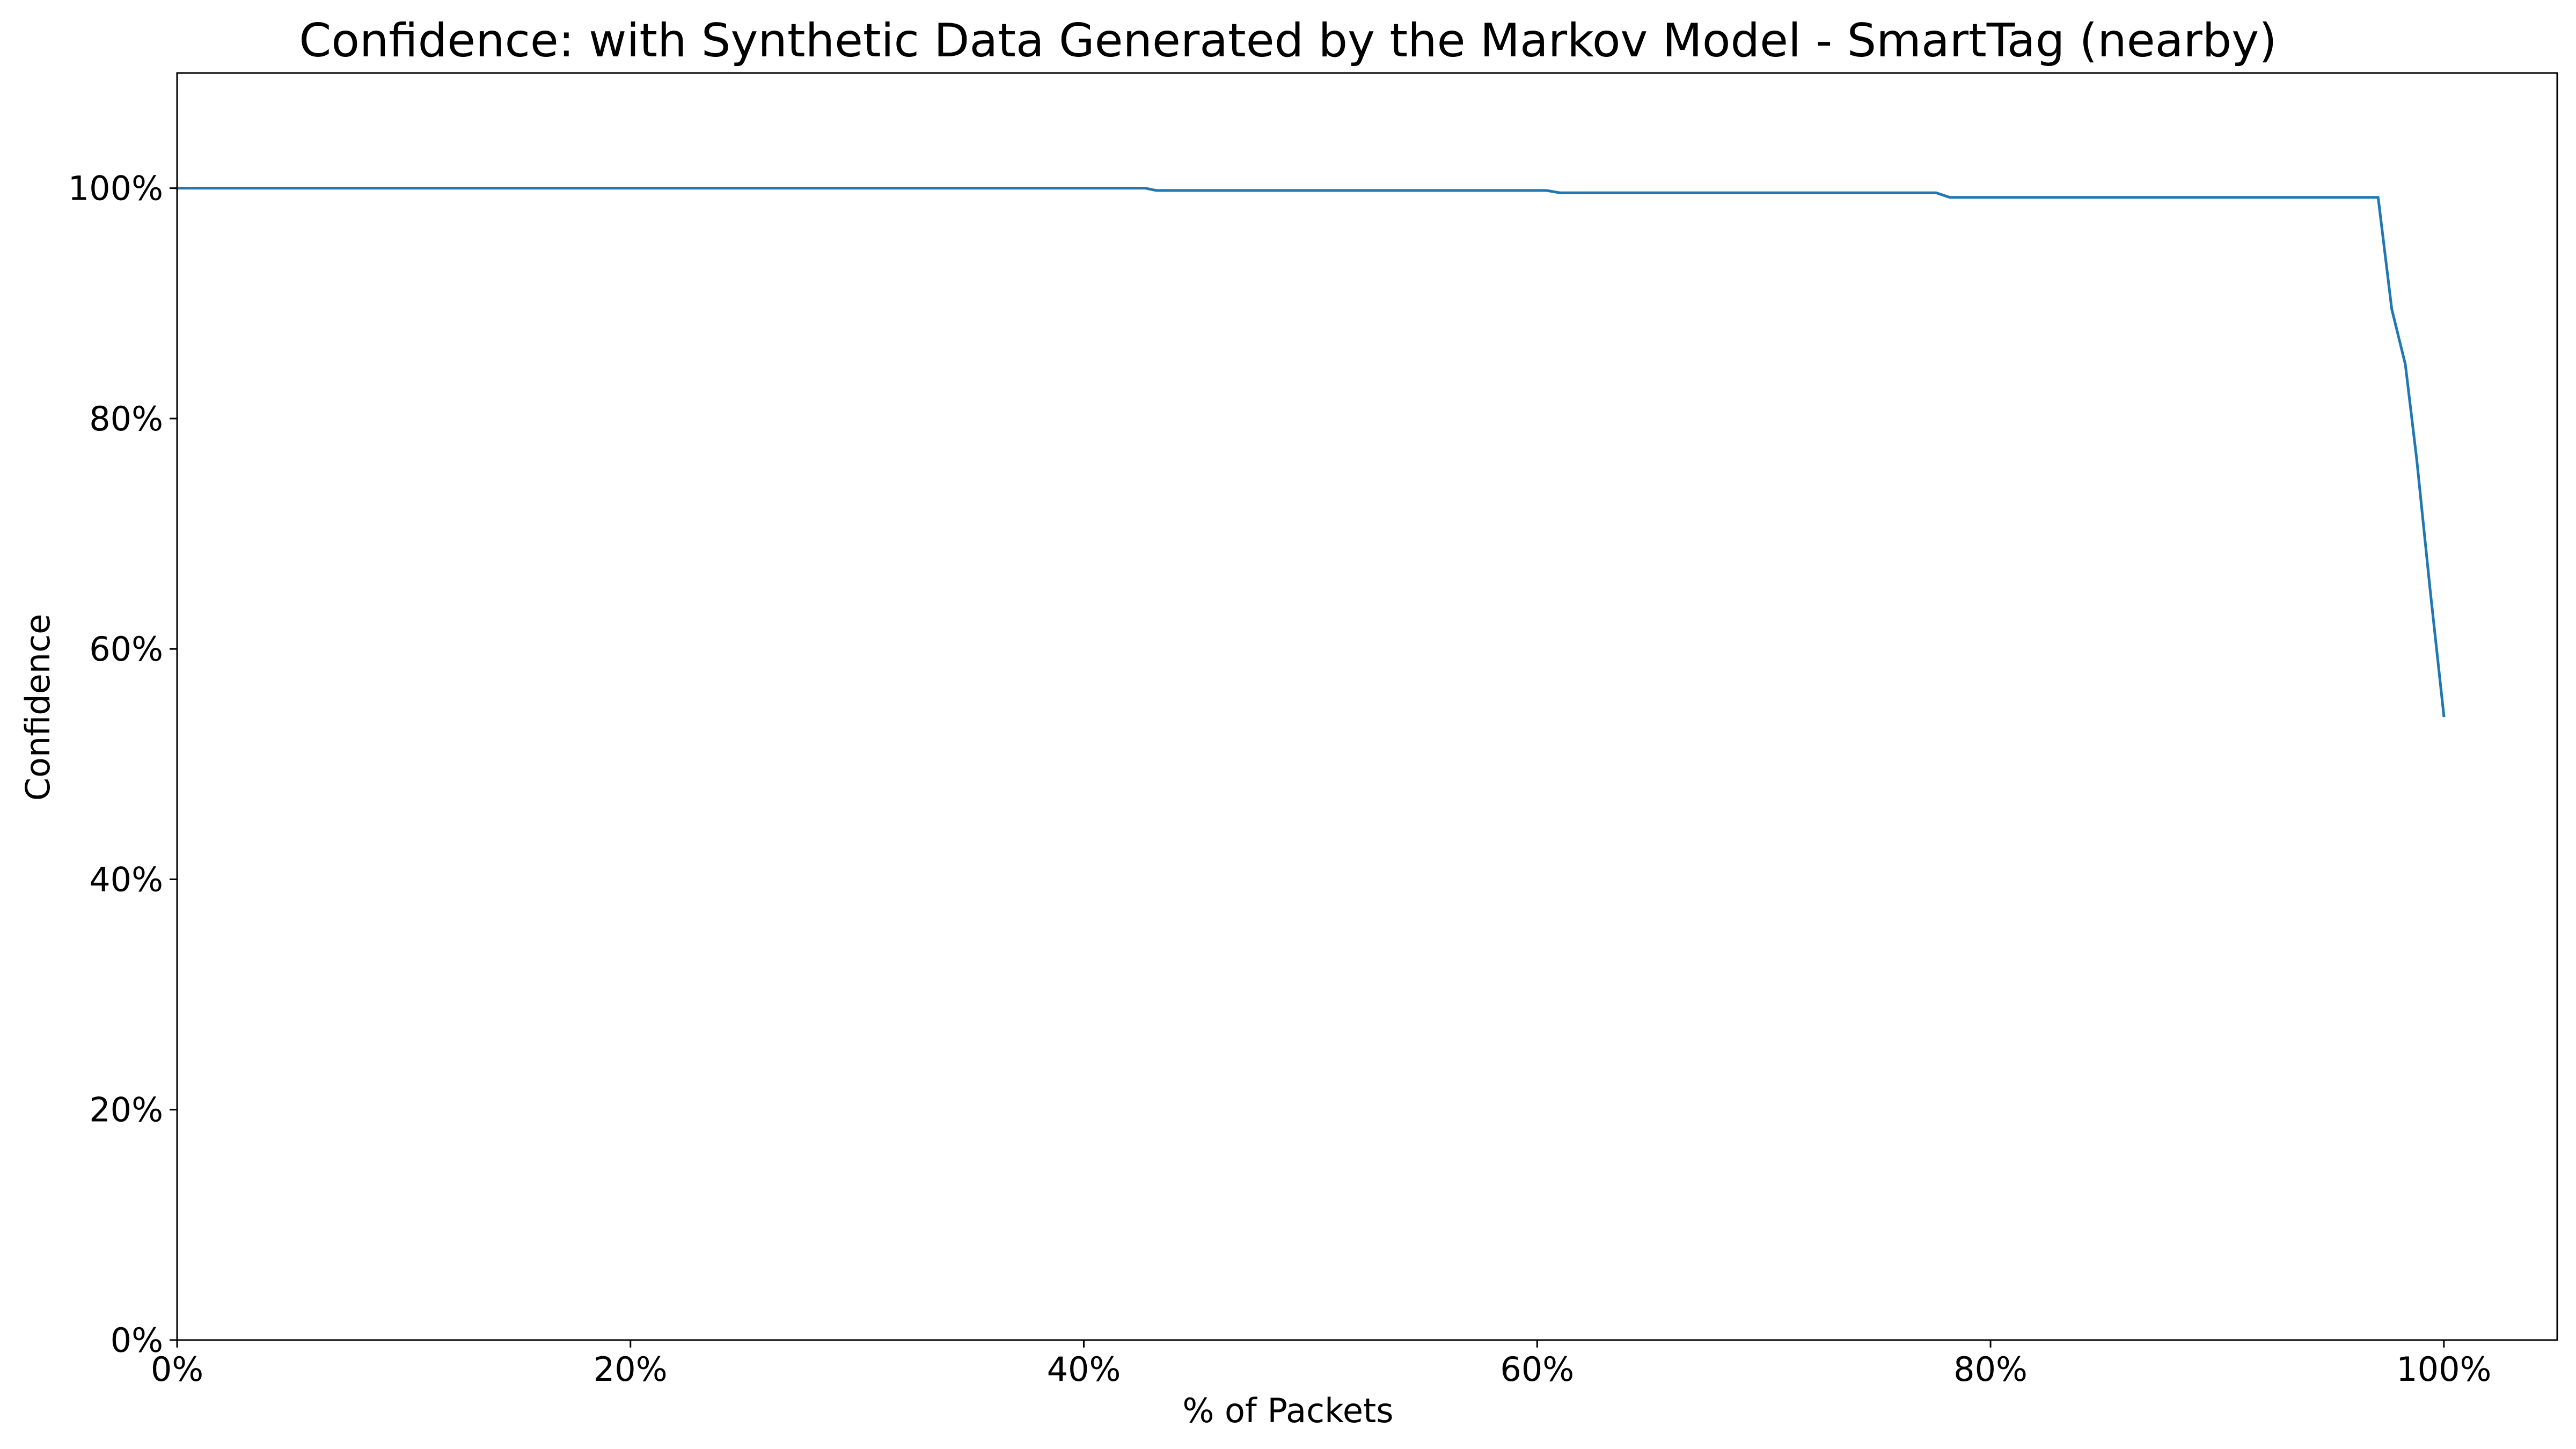 This screenshot has height=1449, width=2576. What do you see at coordinates (177, 1369) in the screenshot?
I see `x-tick-label: 0%` at bounding box center [177, 1369].